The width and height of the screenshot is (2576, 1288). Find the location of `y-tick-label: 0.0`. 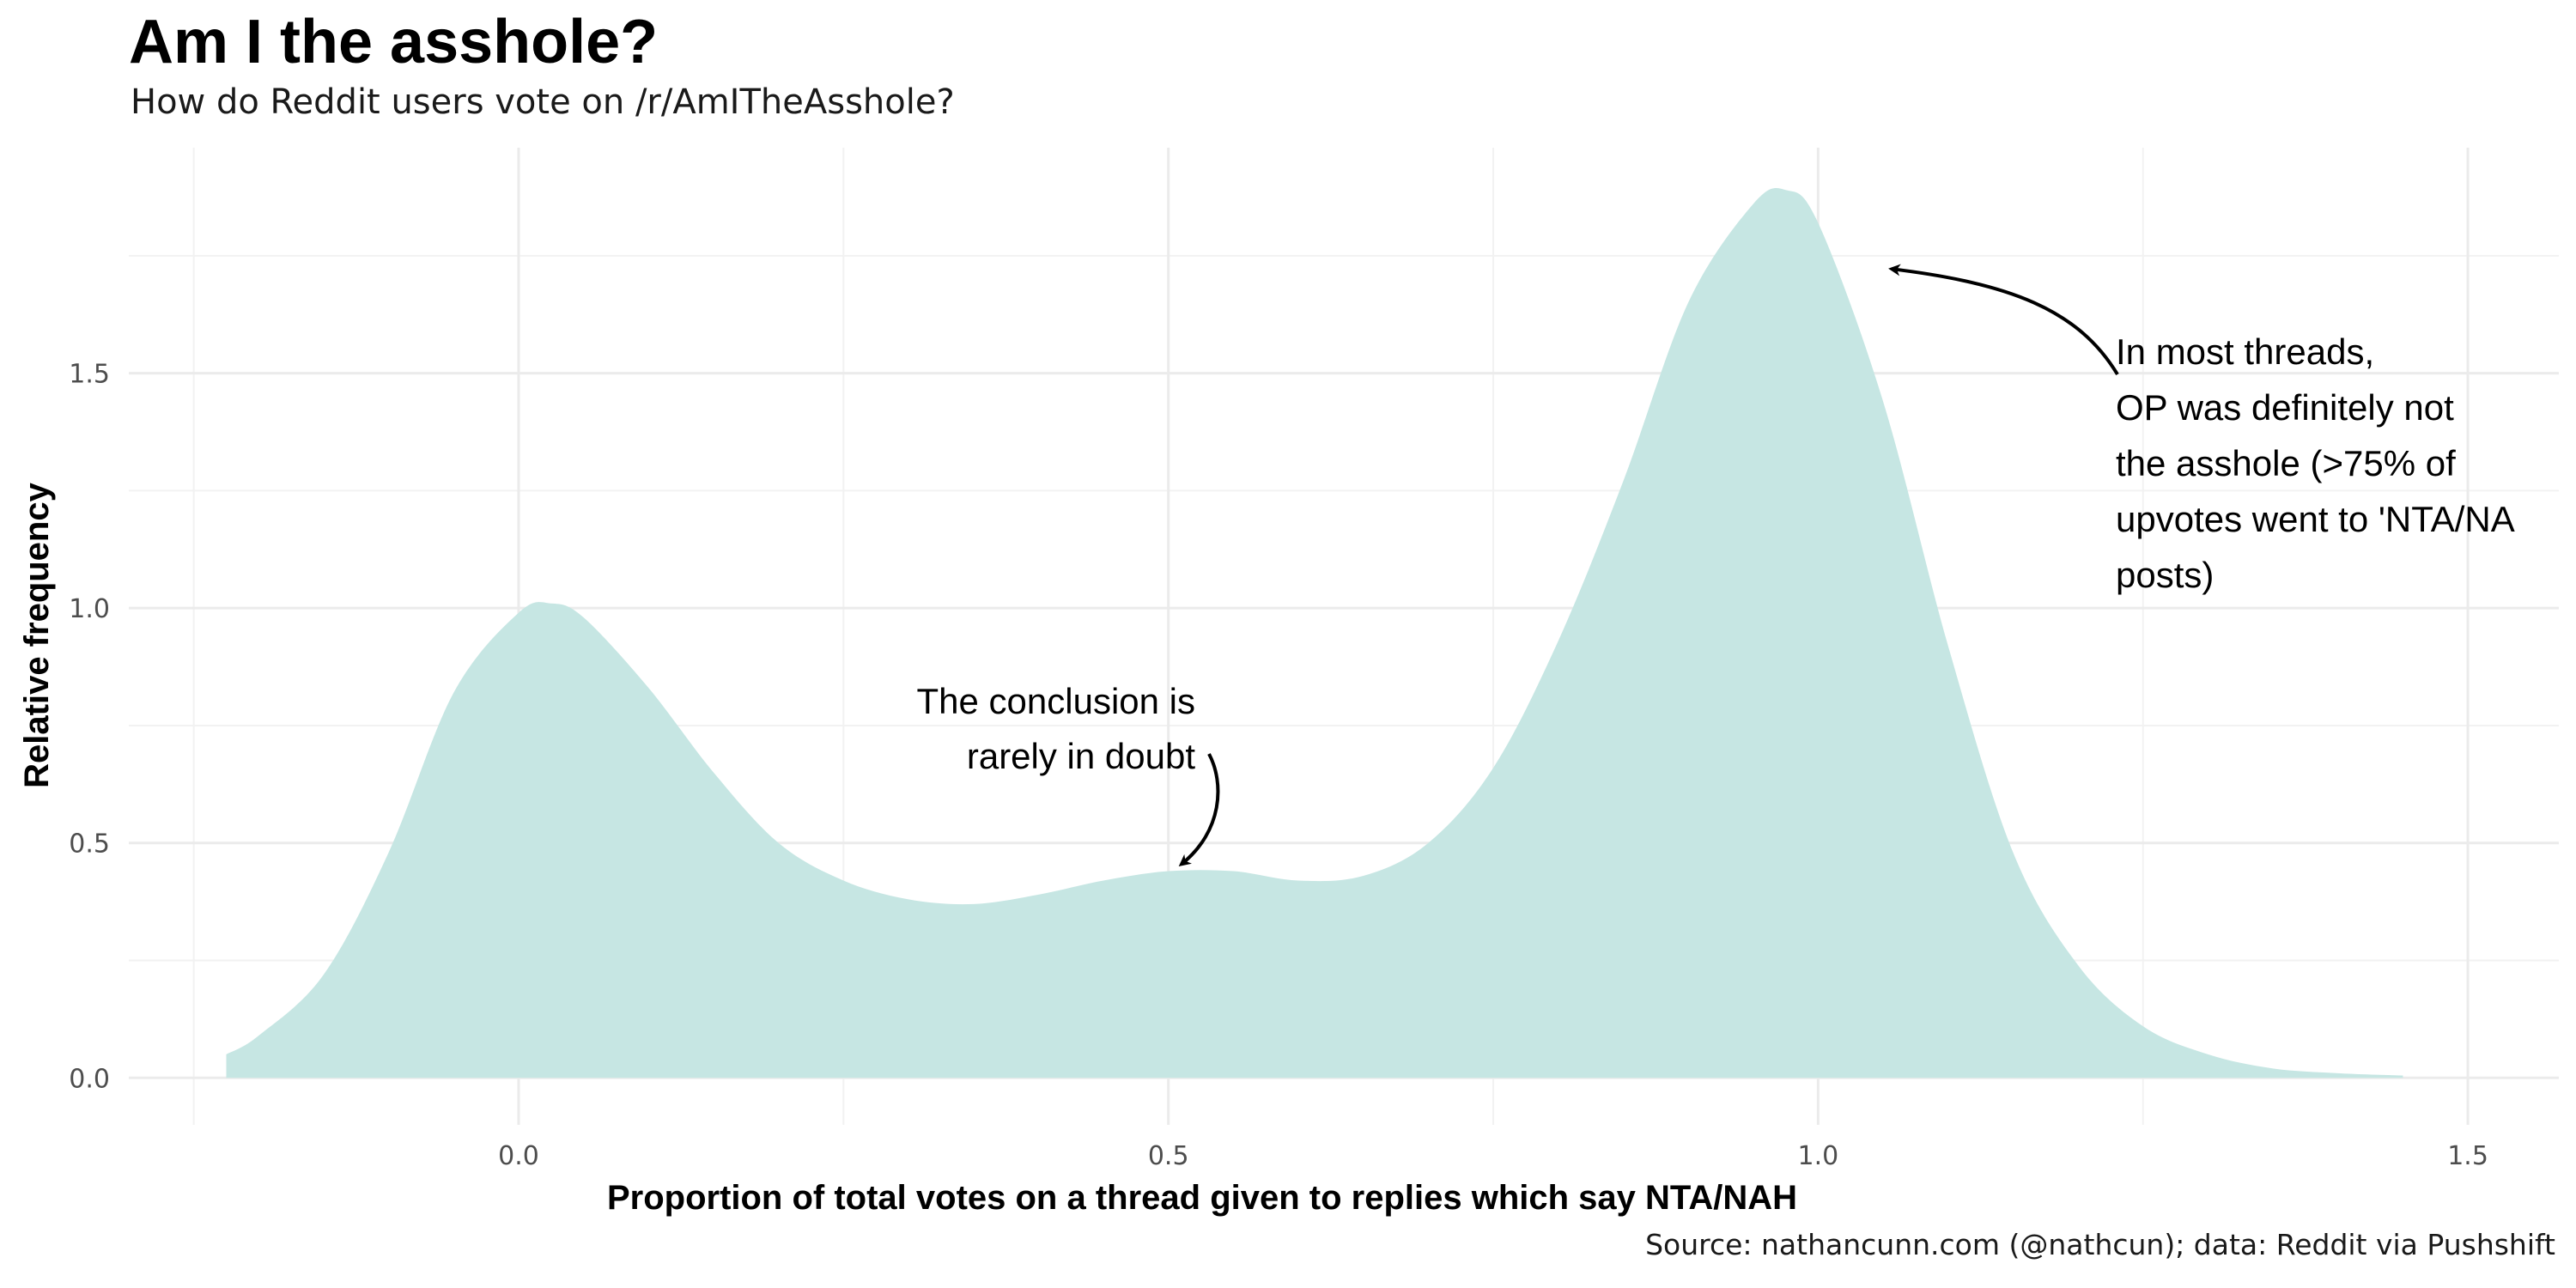

y-tick-label: 0.0 is located at coordinates (90, 1079).